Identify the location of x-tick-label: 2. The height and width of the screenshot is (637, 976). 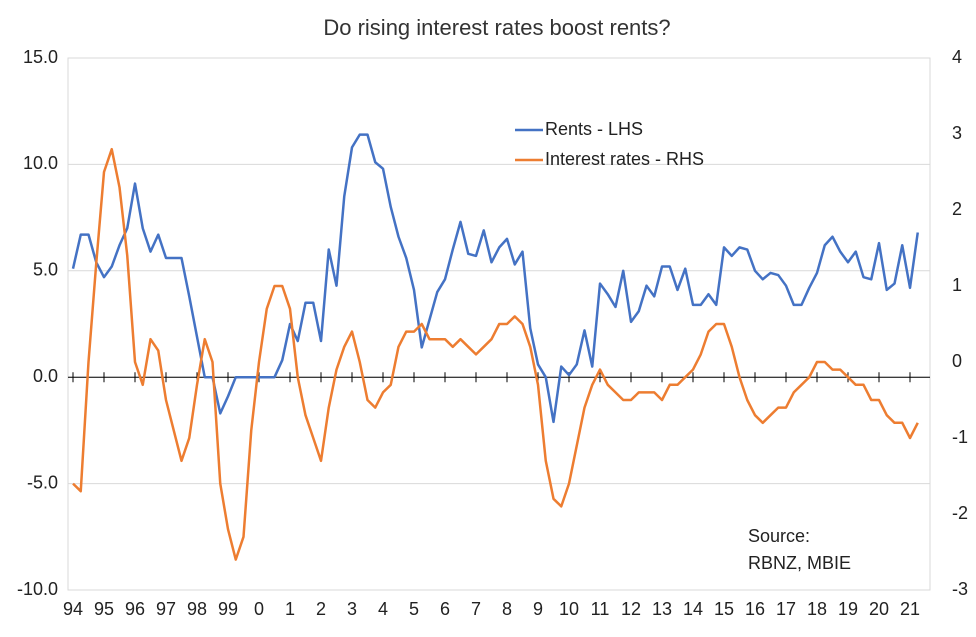
(321, 609).